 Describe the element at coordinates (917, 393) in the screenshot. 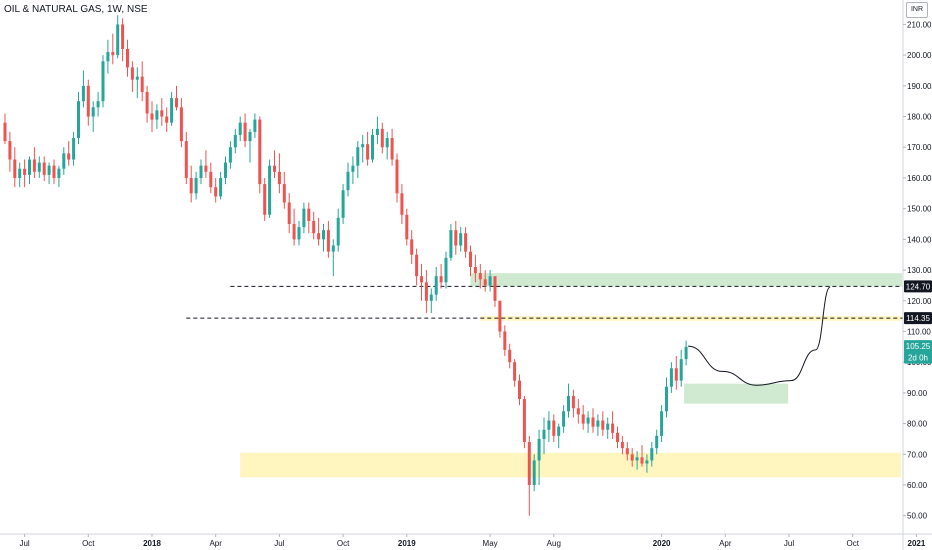

I see `price-tick-label: 90.00` at that location.